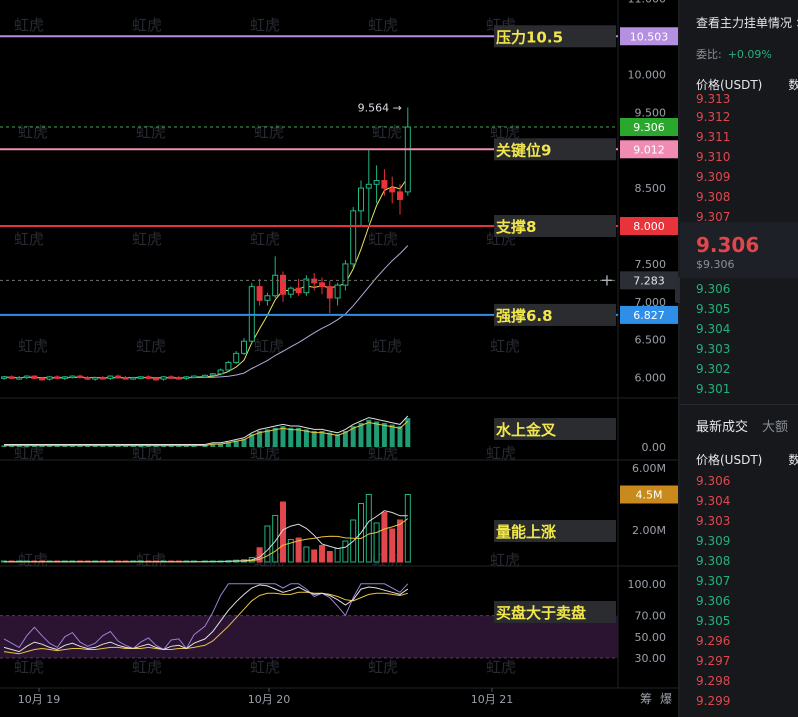 This screenshot has height=717, width=798. Describe the element at coordinates (775, 427) in the screenshot. I see `tab-large-trades: 大额` at that location.